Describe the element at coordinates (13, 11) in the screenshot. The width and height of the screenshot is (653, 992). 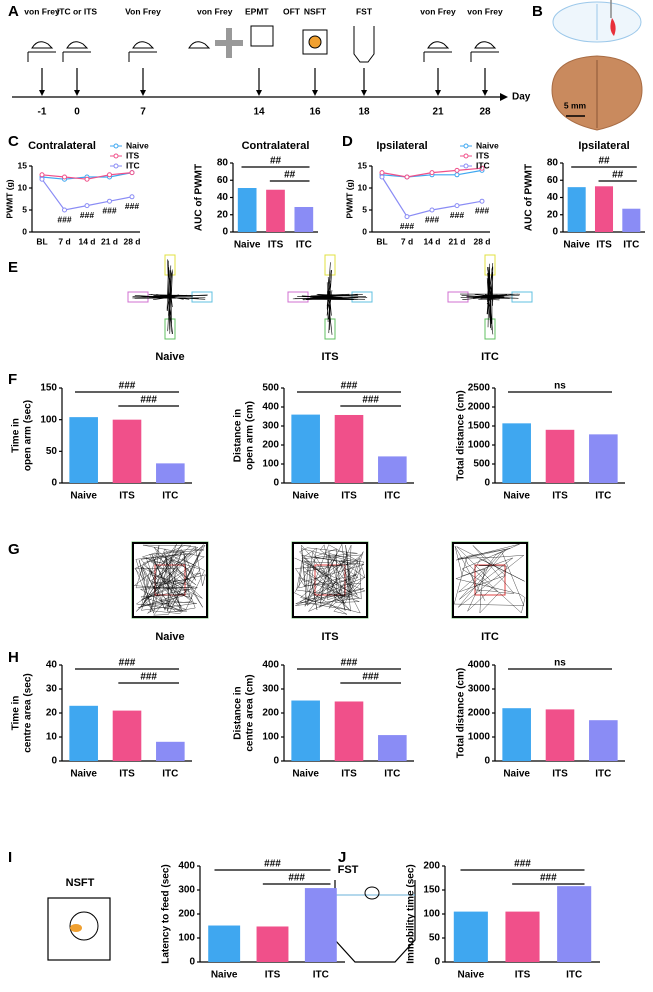
I see `panel-letter: A` at that location.